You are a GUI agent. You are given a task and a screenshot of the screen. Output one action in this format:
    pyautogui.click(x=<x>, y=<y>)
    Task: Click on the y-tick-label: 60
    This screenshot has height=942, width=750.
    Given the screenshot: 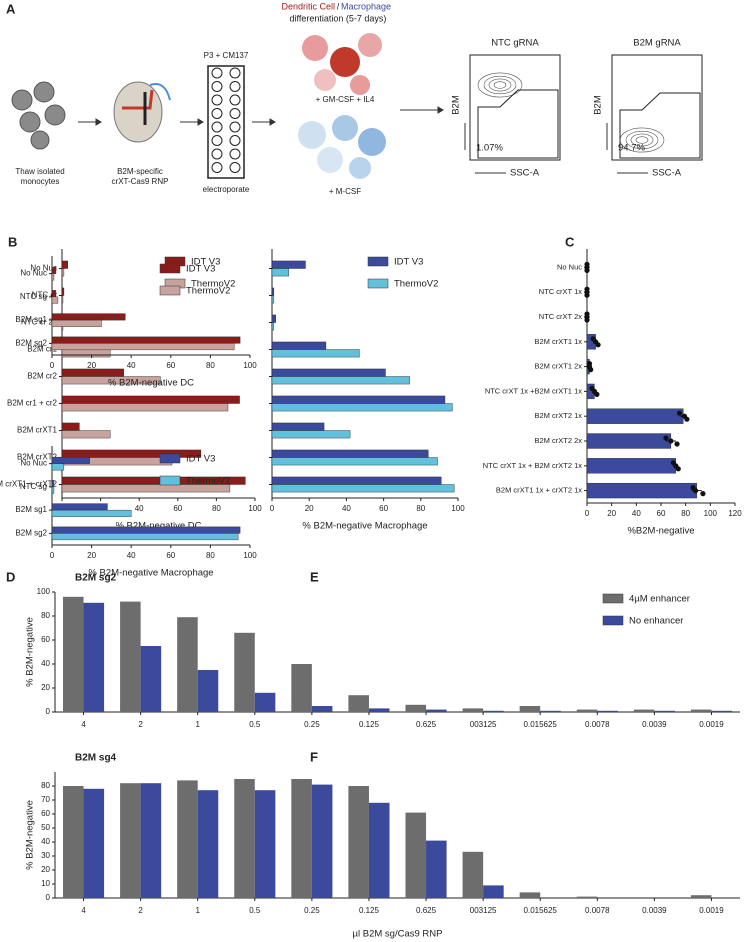 What is the action you would take?
    pyautogui.click(x=45, y=639)
    